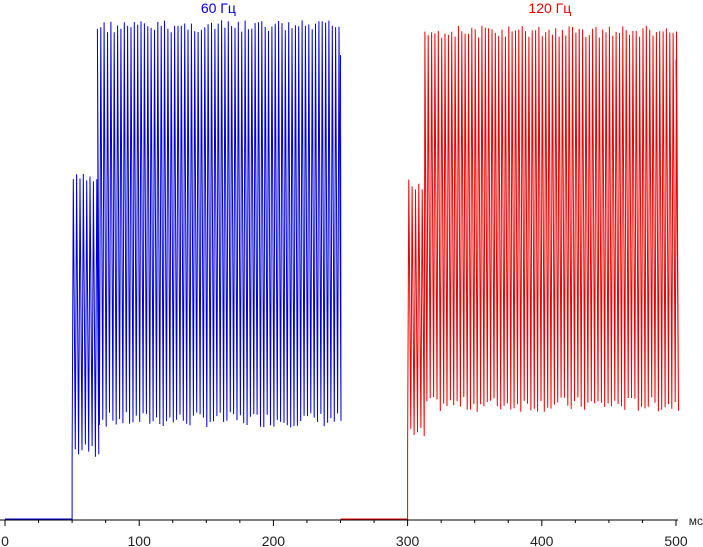  I want to click on series-labels: 60 Гц 120 Гц, so click(386, 8).